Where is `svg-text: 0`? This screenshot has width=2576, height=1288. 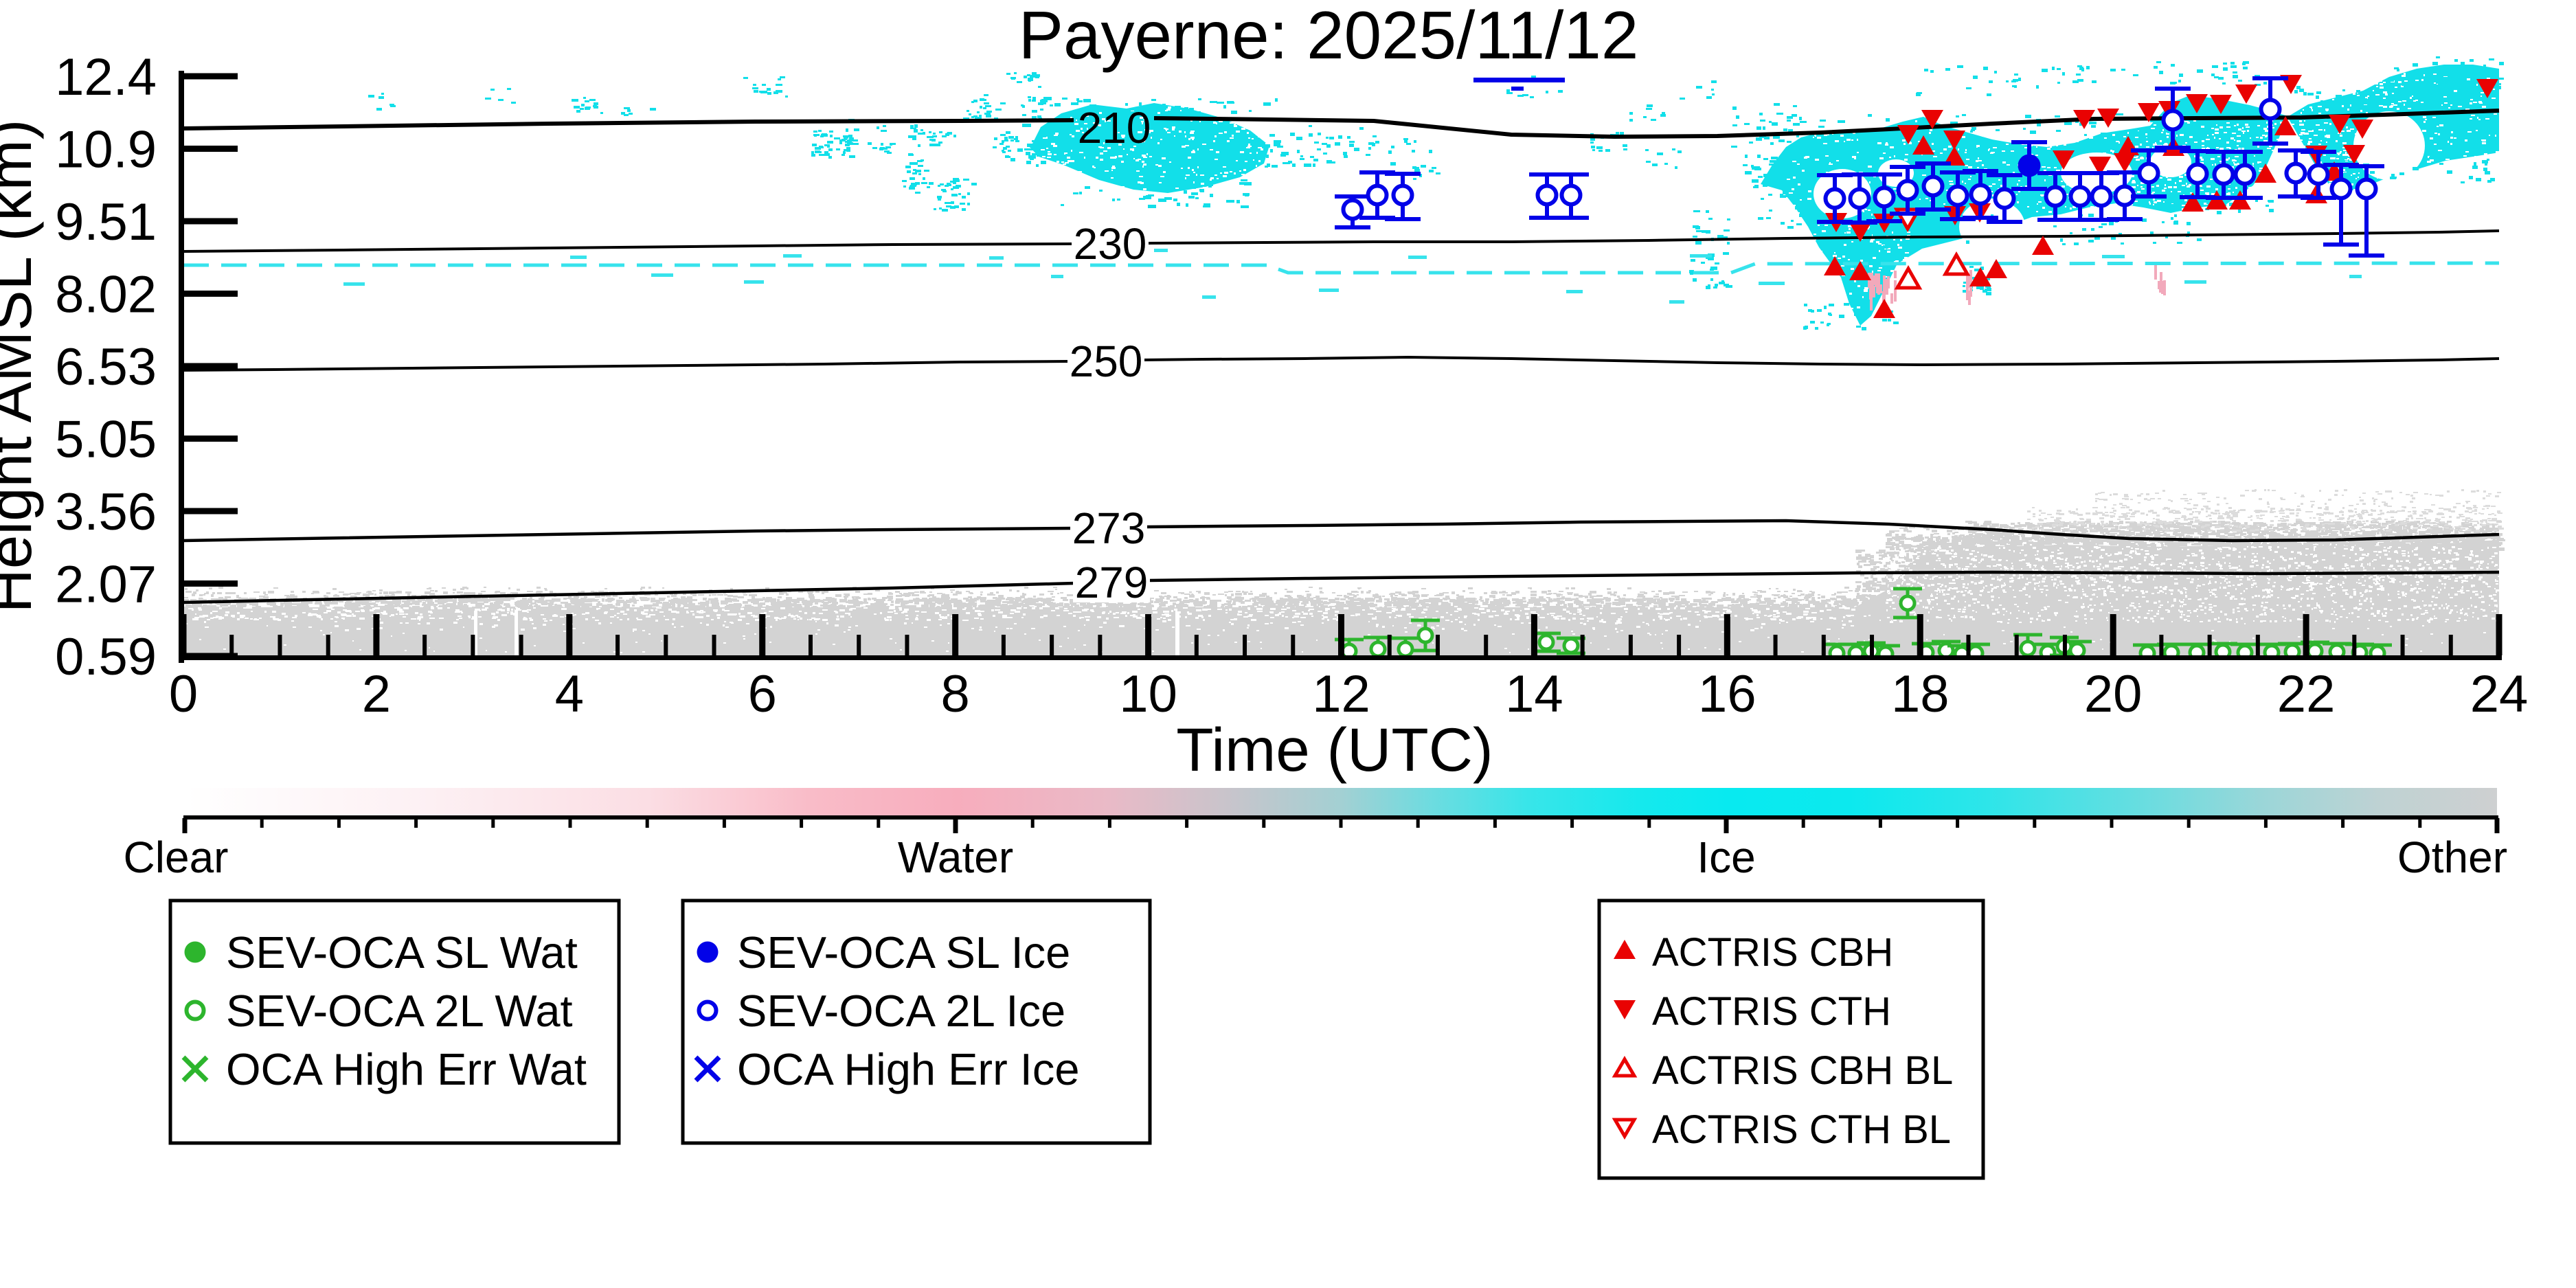
svg-text: 0 is located at coordinates (183, 694).